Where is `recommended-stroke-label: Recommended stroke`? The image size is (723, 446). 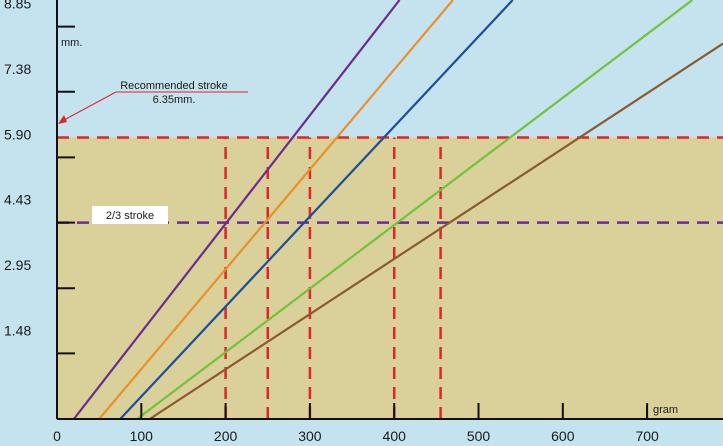 recommended-stroke-label: Recommended stroke is located at coordinates (174, 86).